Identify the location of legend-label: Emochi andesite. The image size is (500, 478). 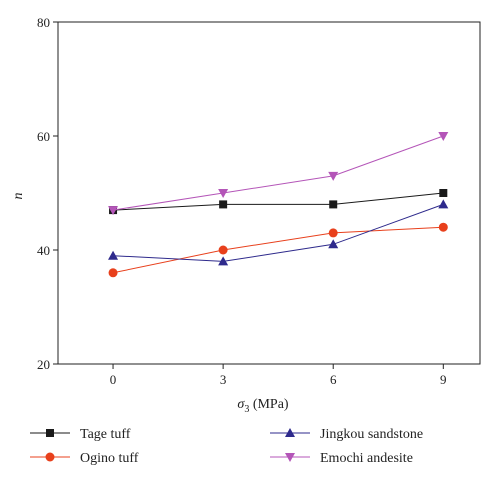
(366, 458).